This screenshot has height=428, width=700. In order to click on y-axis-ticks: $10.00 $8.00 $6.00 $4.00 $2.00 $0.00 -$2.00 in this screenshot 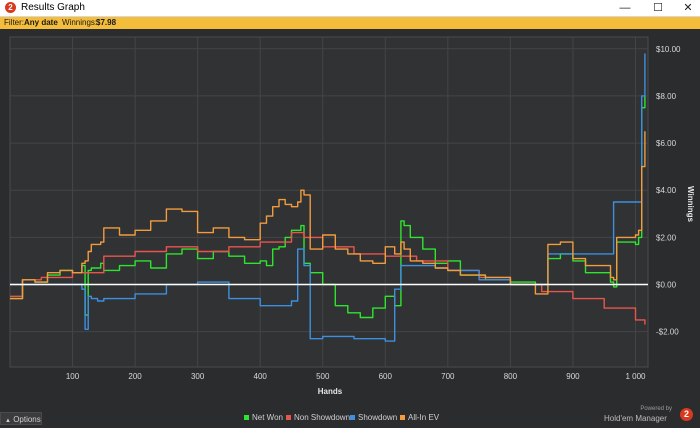, I will do `click(668, 191)`.